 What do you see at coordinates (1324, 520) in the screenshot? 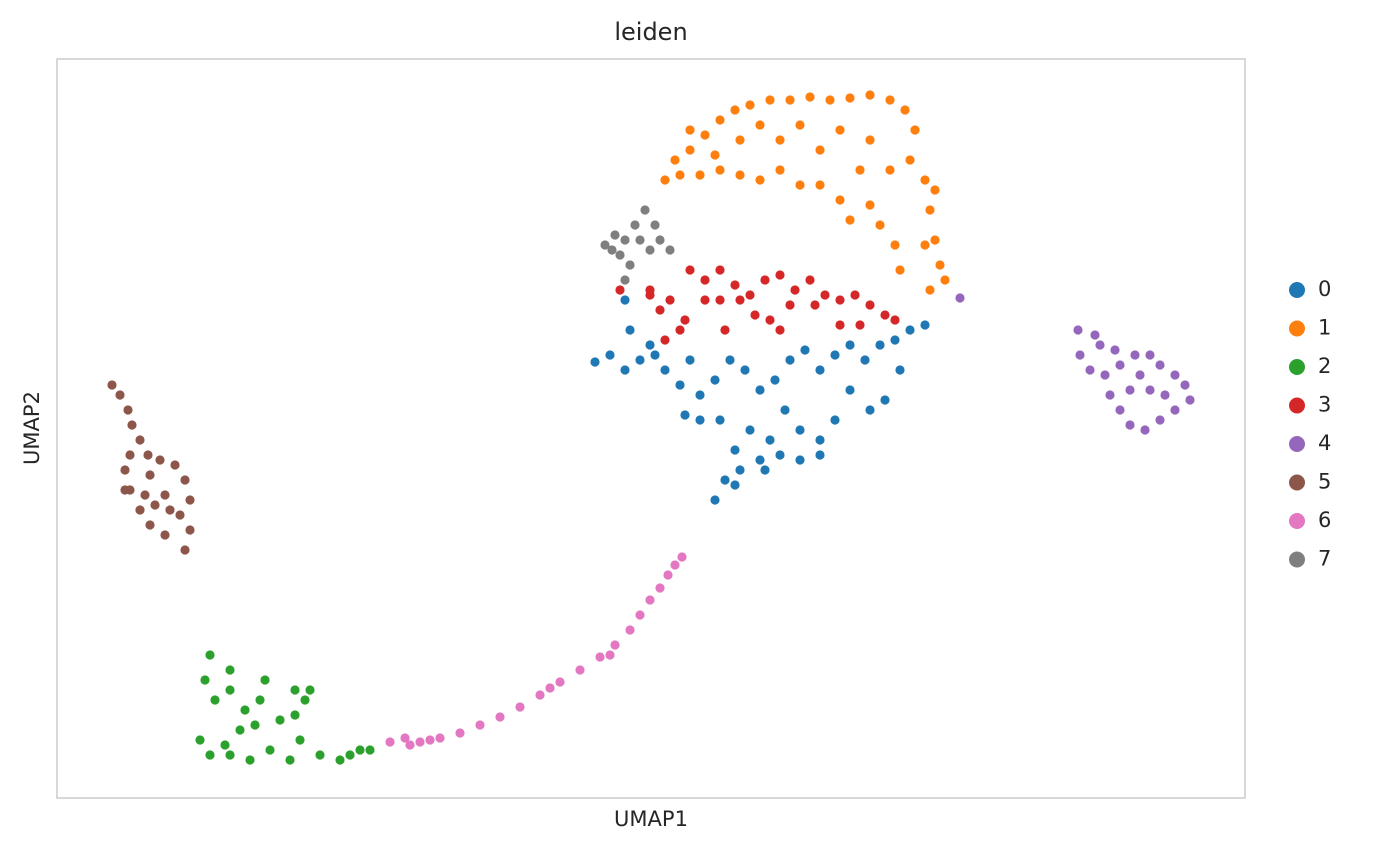
I see `legend-label: 6` at bounding box center [1324, 520].